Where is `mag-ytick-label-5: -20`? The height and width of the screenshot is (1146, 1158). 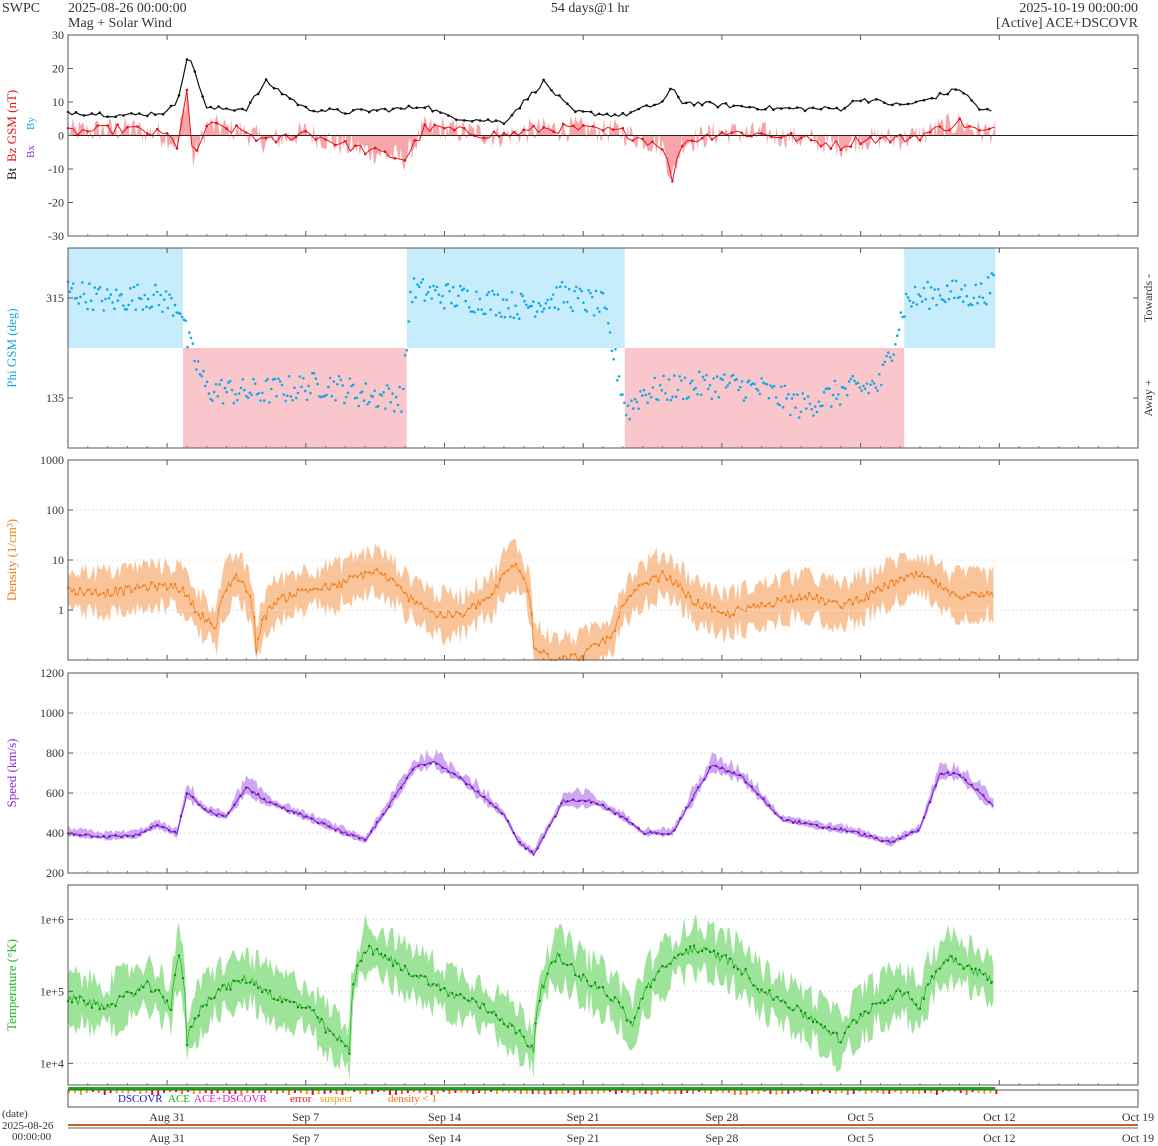 mag-ytick-label-5: -20 is located at coordinates (56, 203).